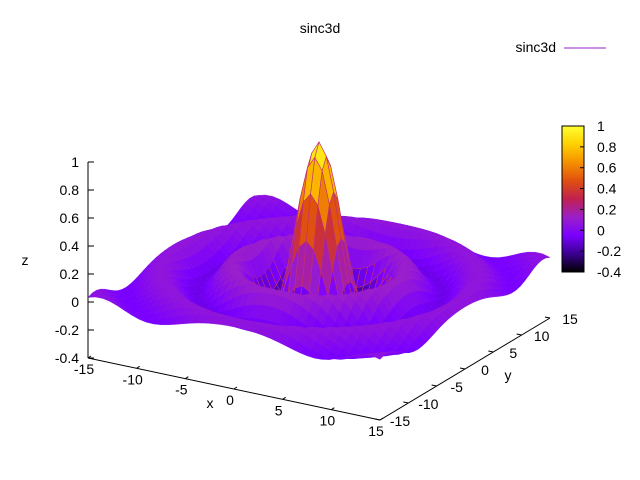 The image size is (640, 480). Describe the element at coordinates (609, 272) in the screenshot. I see `colorbar-tick-label: -0.4` at that location.